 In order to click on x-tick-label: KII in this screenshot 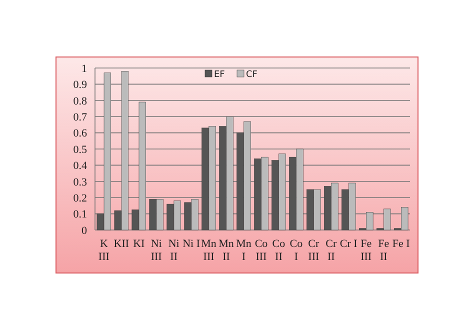, I will do `click(122, 244)`.